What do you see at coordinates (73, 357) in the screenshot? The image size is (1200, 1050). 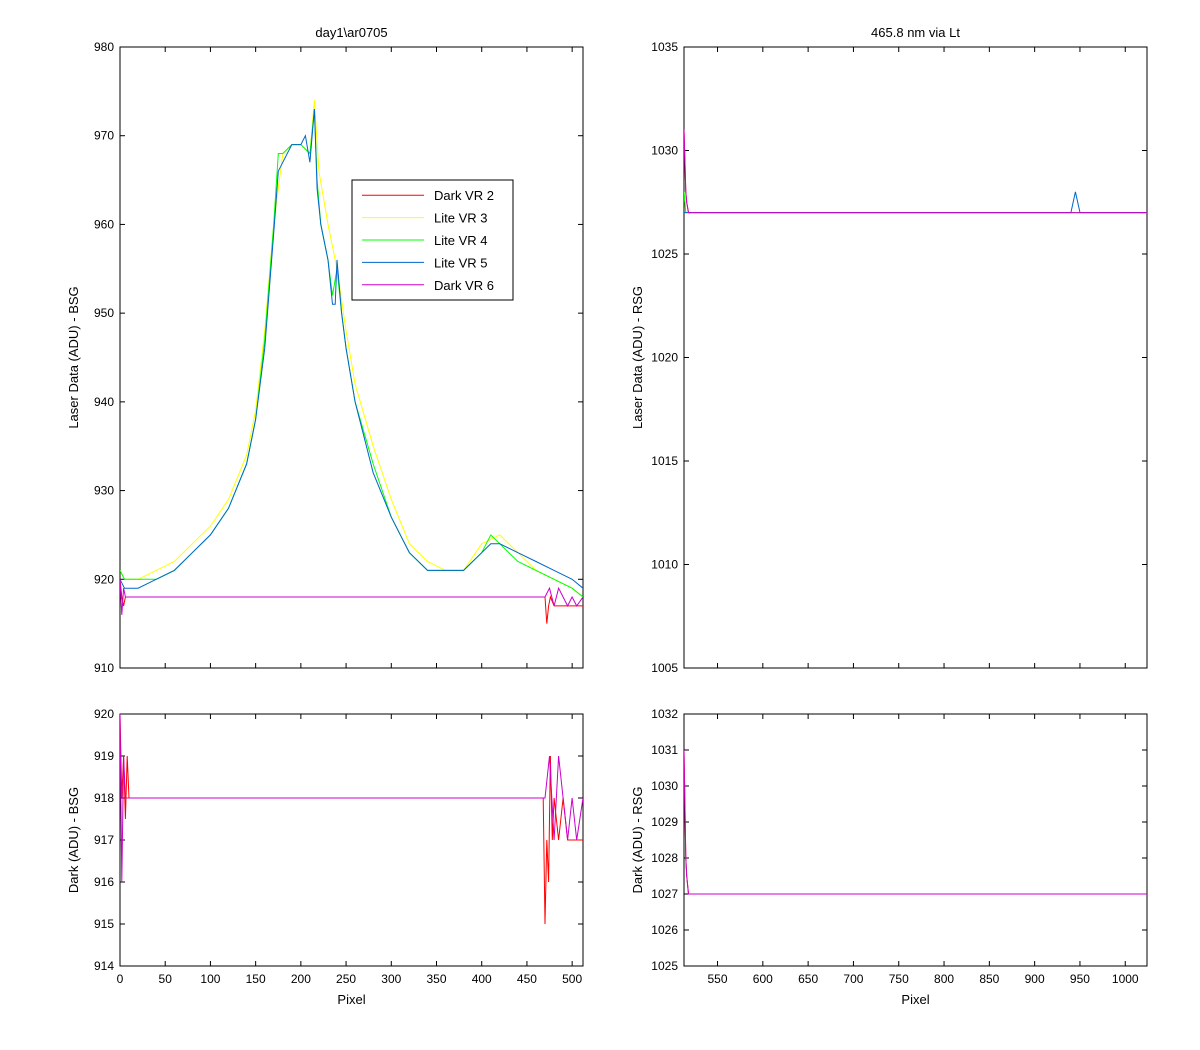 I see `y-axis-label: Laser Data (ADU) - BSG` at bounding box center [73, 357].